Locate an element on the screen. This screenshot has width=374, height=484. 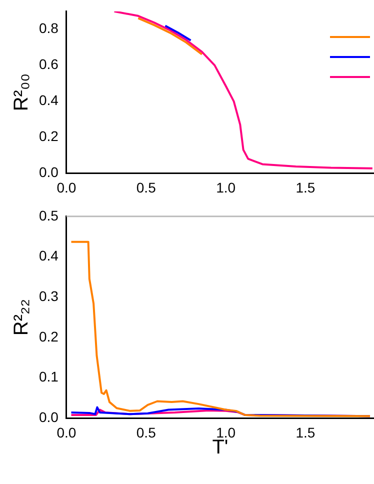
y-tick-label: 0.1 is located at coordinates (48, 376).